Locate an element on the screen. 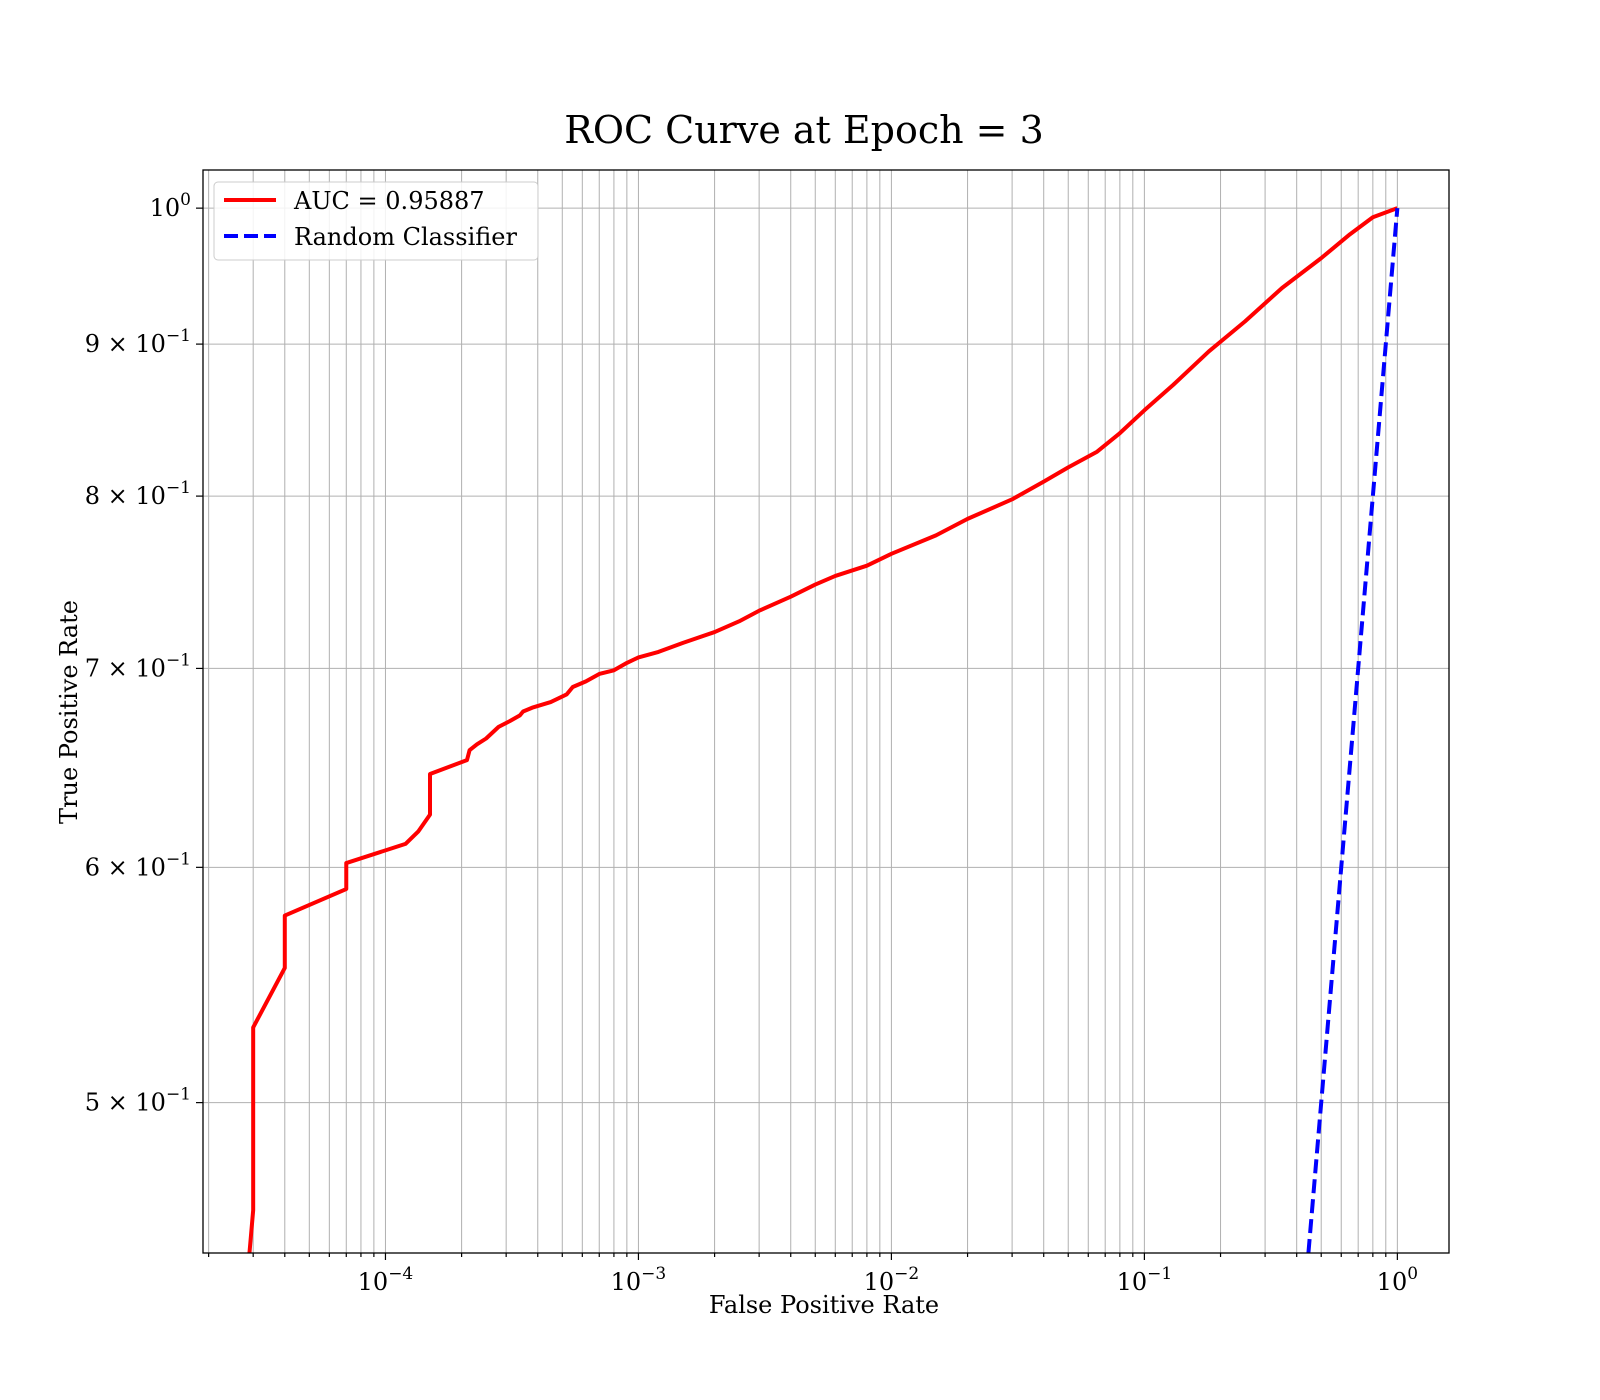 Image resolution: width=1600 pixels, height=1400 pixels. x-tick-label: 10⁻⁴ is located at coordinates (386, 1280).